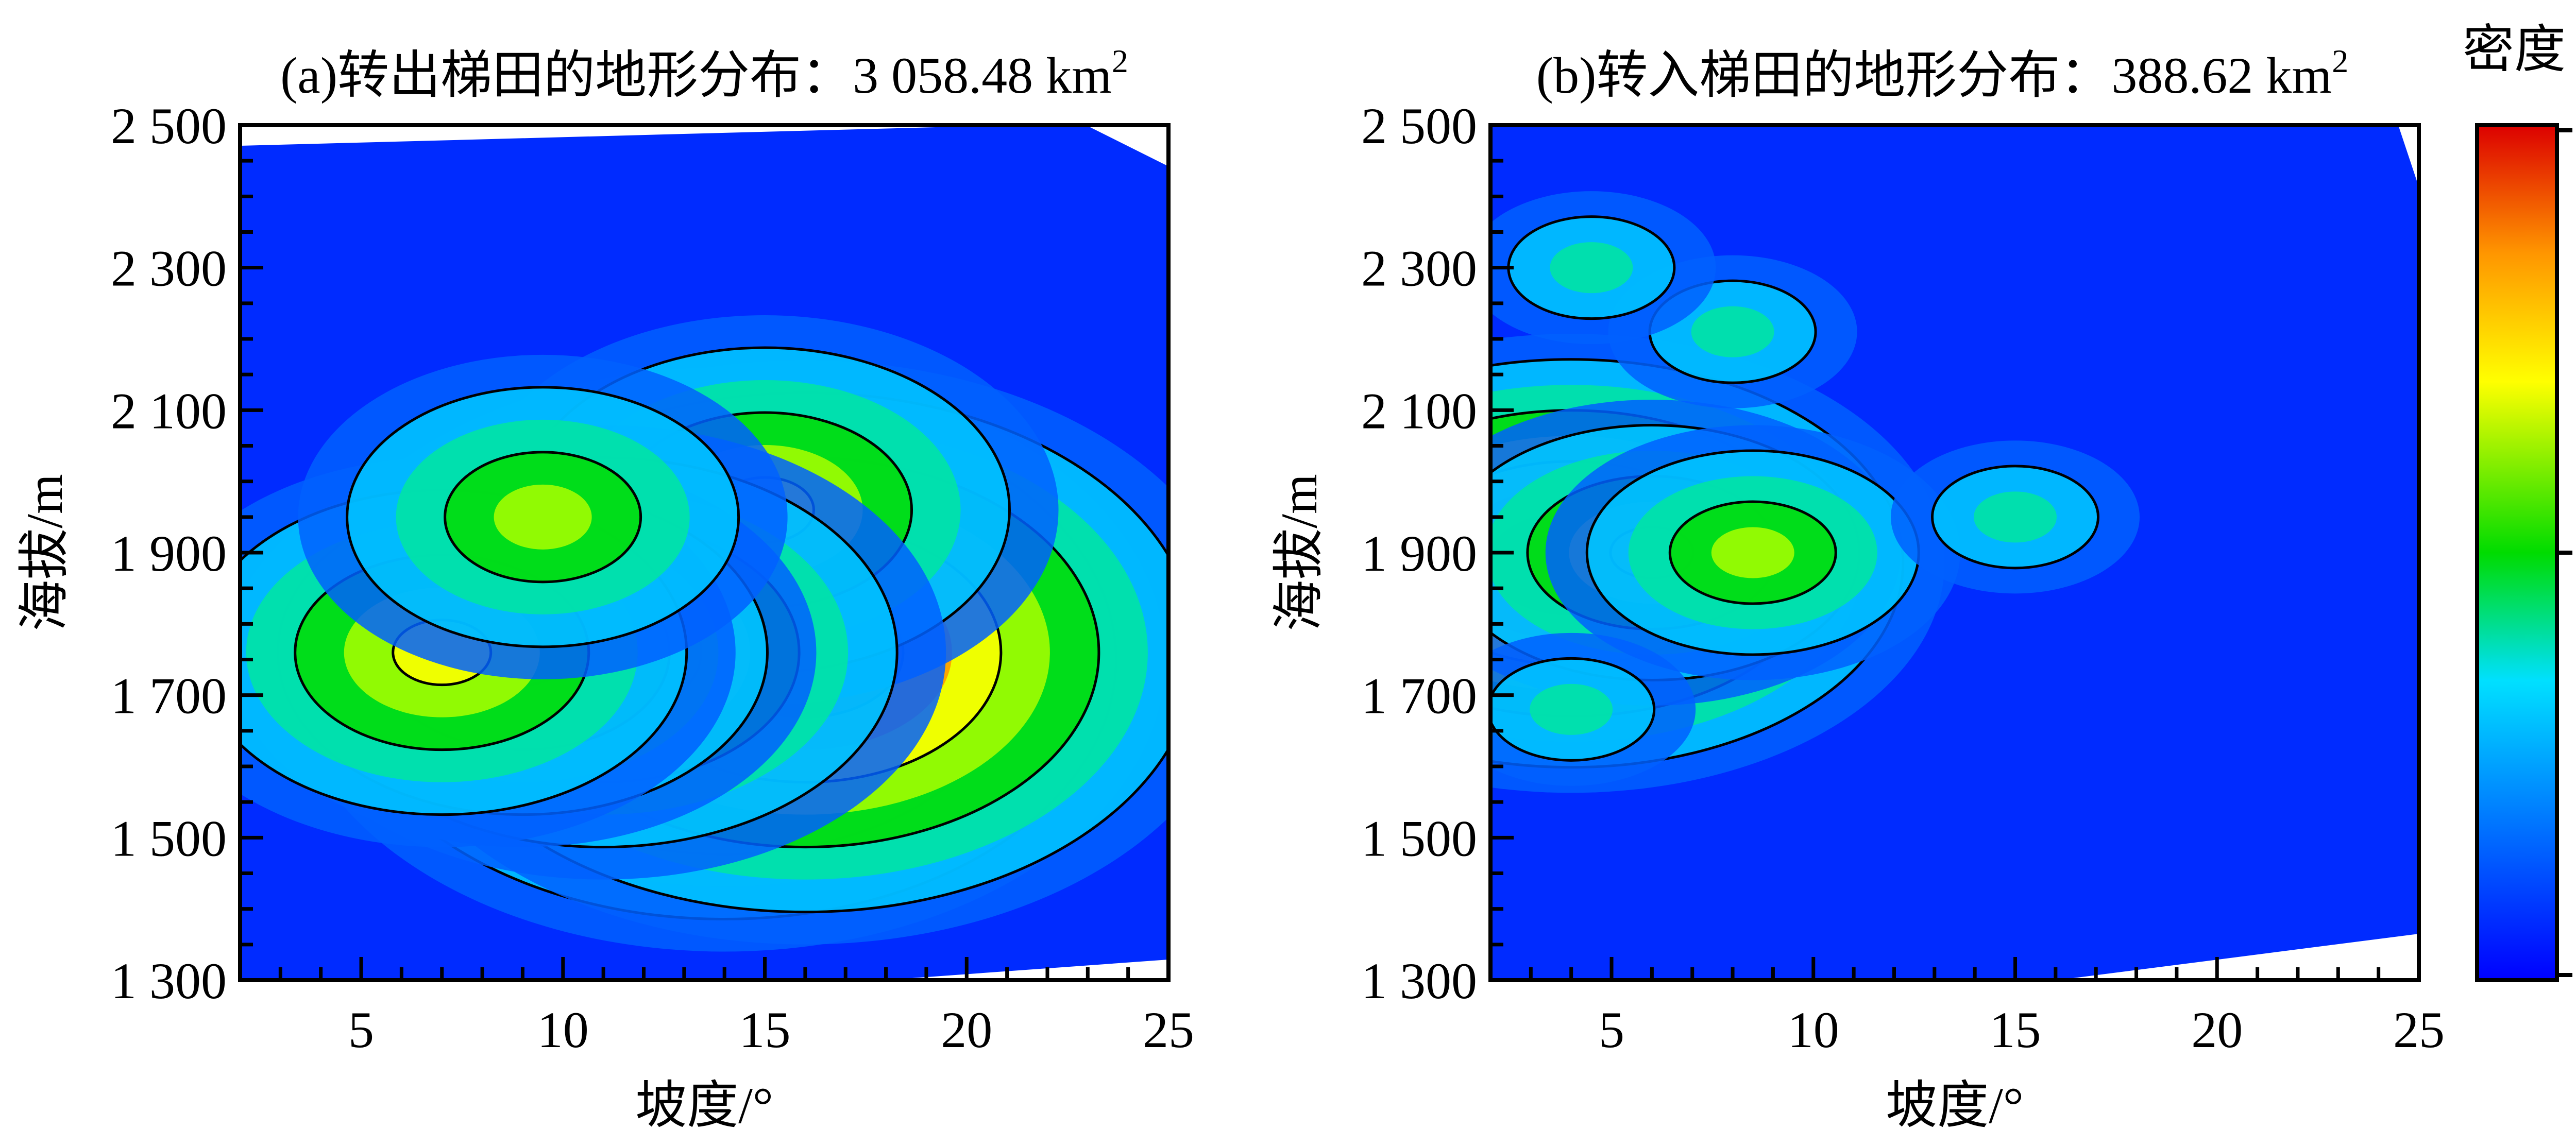  I want to click on y-axis-label-b: 海拔/m, so click(1299, 553).